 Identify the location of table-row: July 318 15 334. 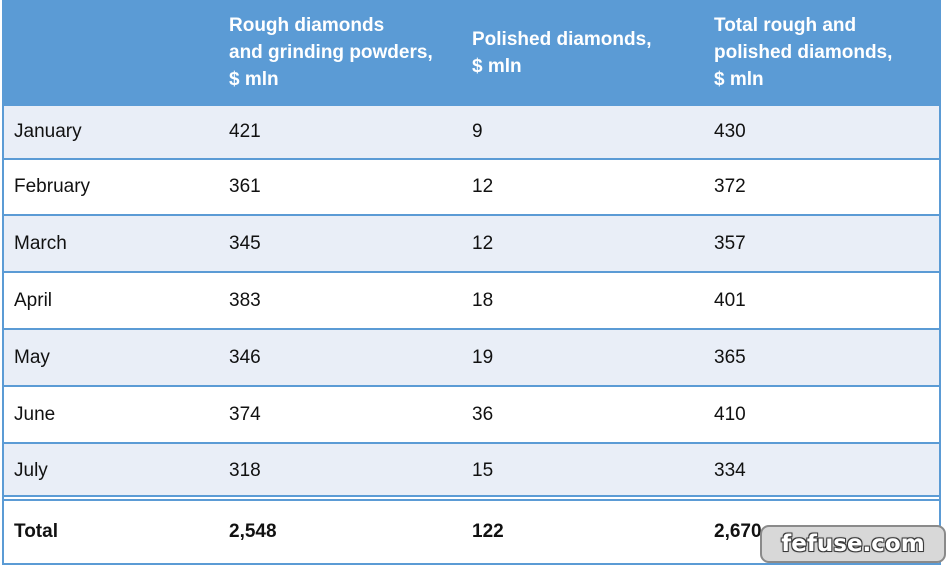
(471, 469).